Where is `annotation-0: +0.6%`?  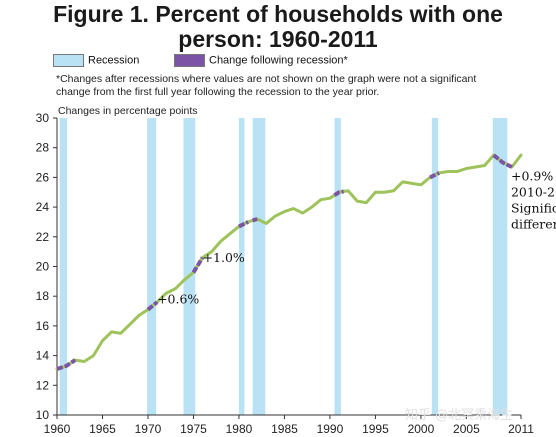 annotation-0: +0.6% is located at coordinates (178, 299).